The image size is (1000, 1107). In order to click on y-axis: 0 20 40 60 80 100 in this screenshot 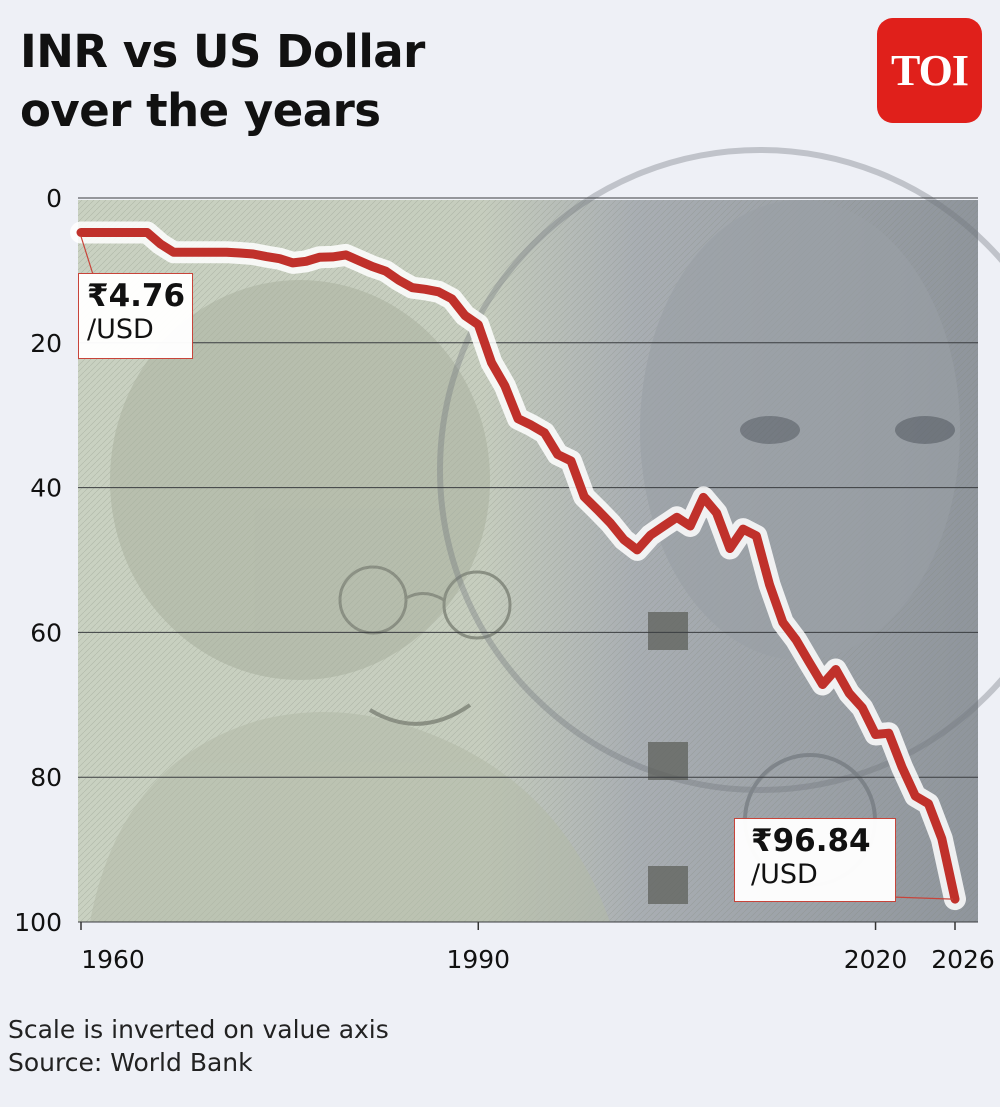, I will do `click(38, 560)`.